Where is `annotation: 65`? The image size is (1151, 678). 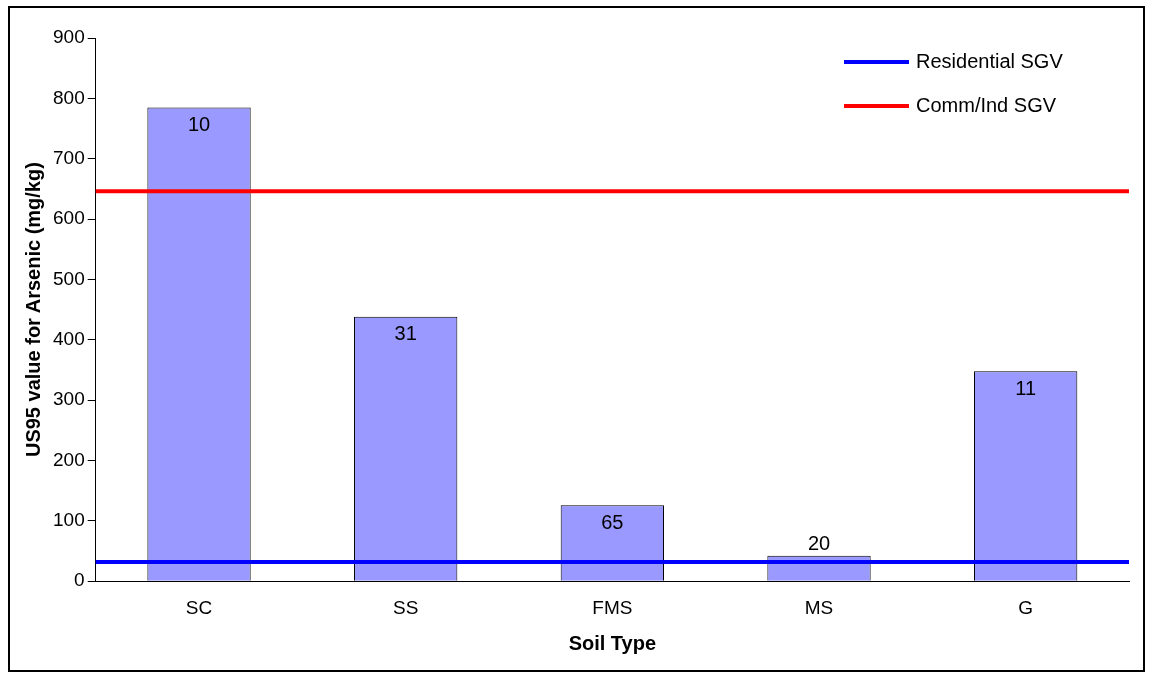
annotation: 65 is located at coordinates (612, 521).